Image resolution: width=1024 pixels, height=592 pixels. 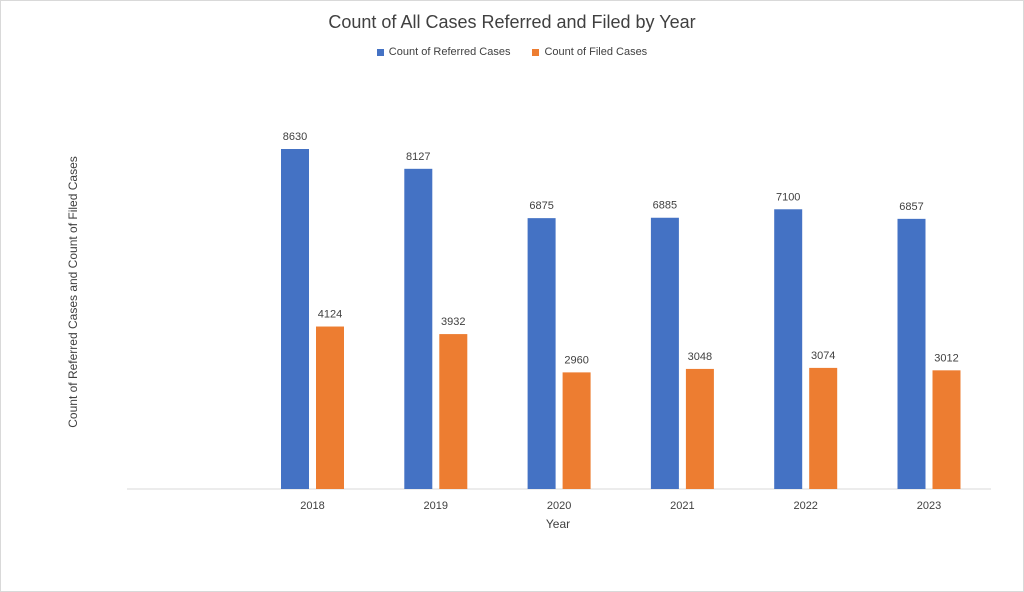 What do you see at coordinates (295, 319) in the screenshot?
I see `bar-referred-2018` at bounding box center [295, 319].